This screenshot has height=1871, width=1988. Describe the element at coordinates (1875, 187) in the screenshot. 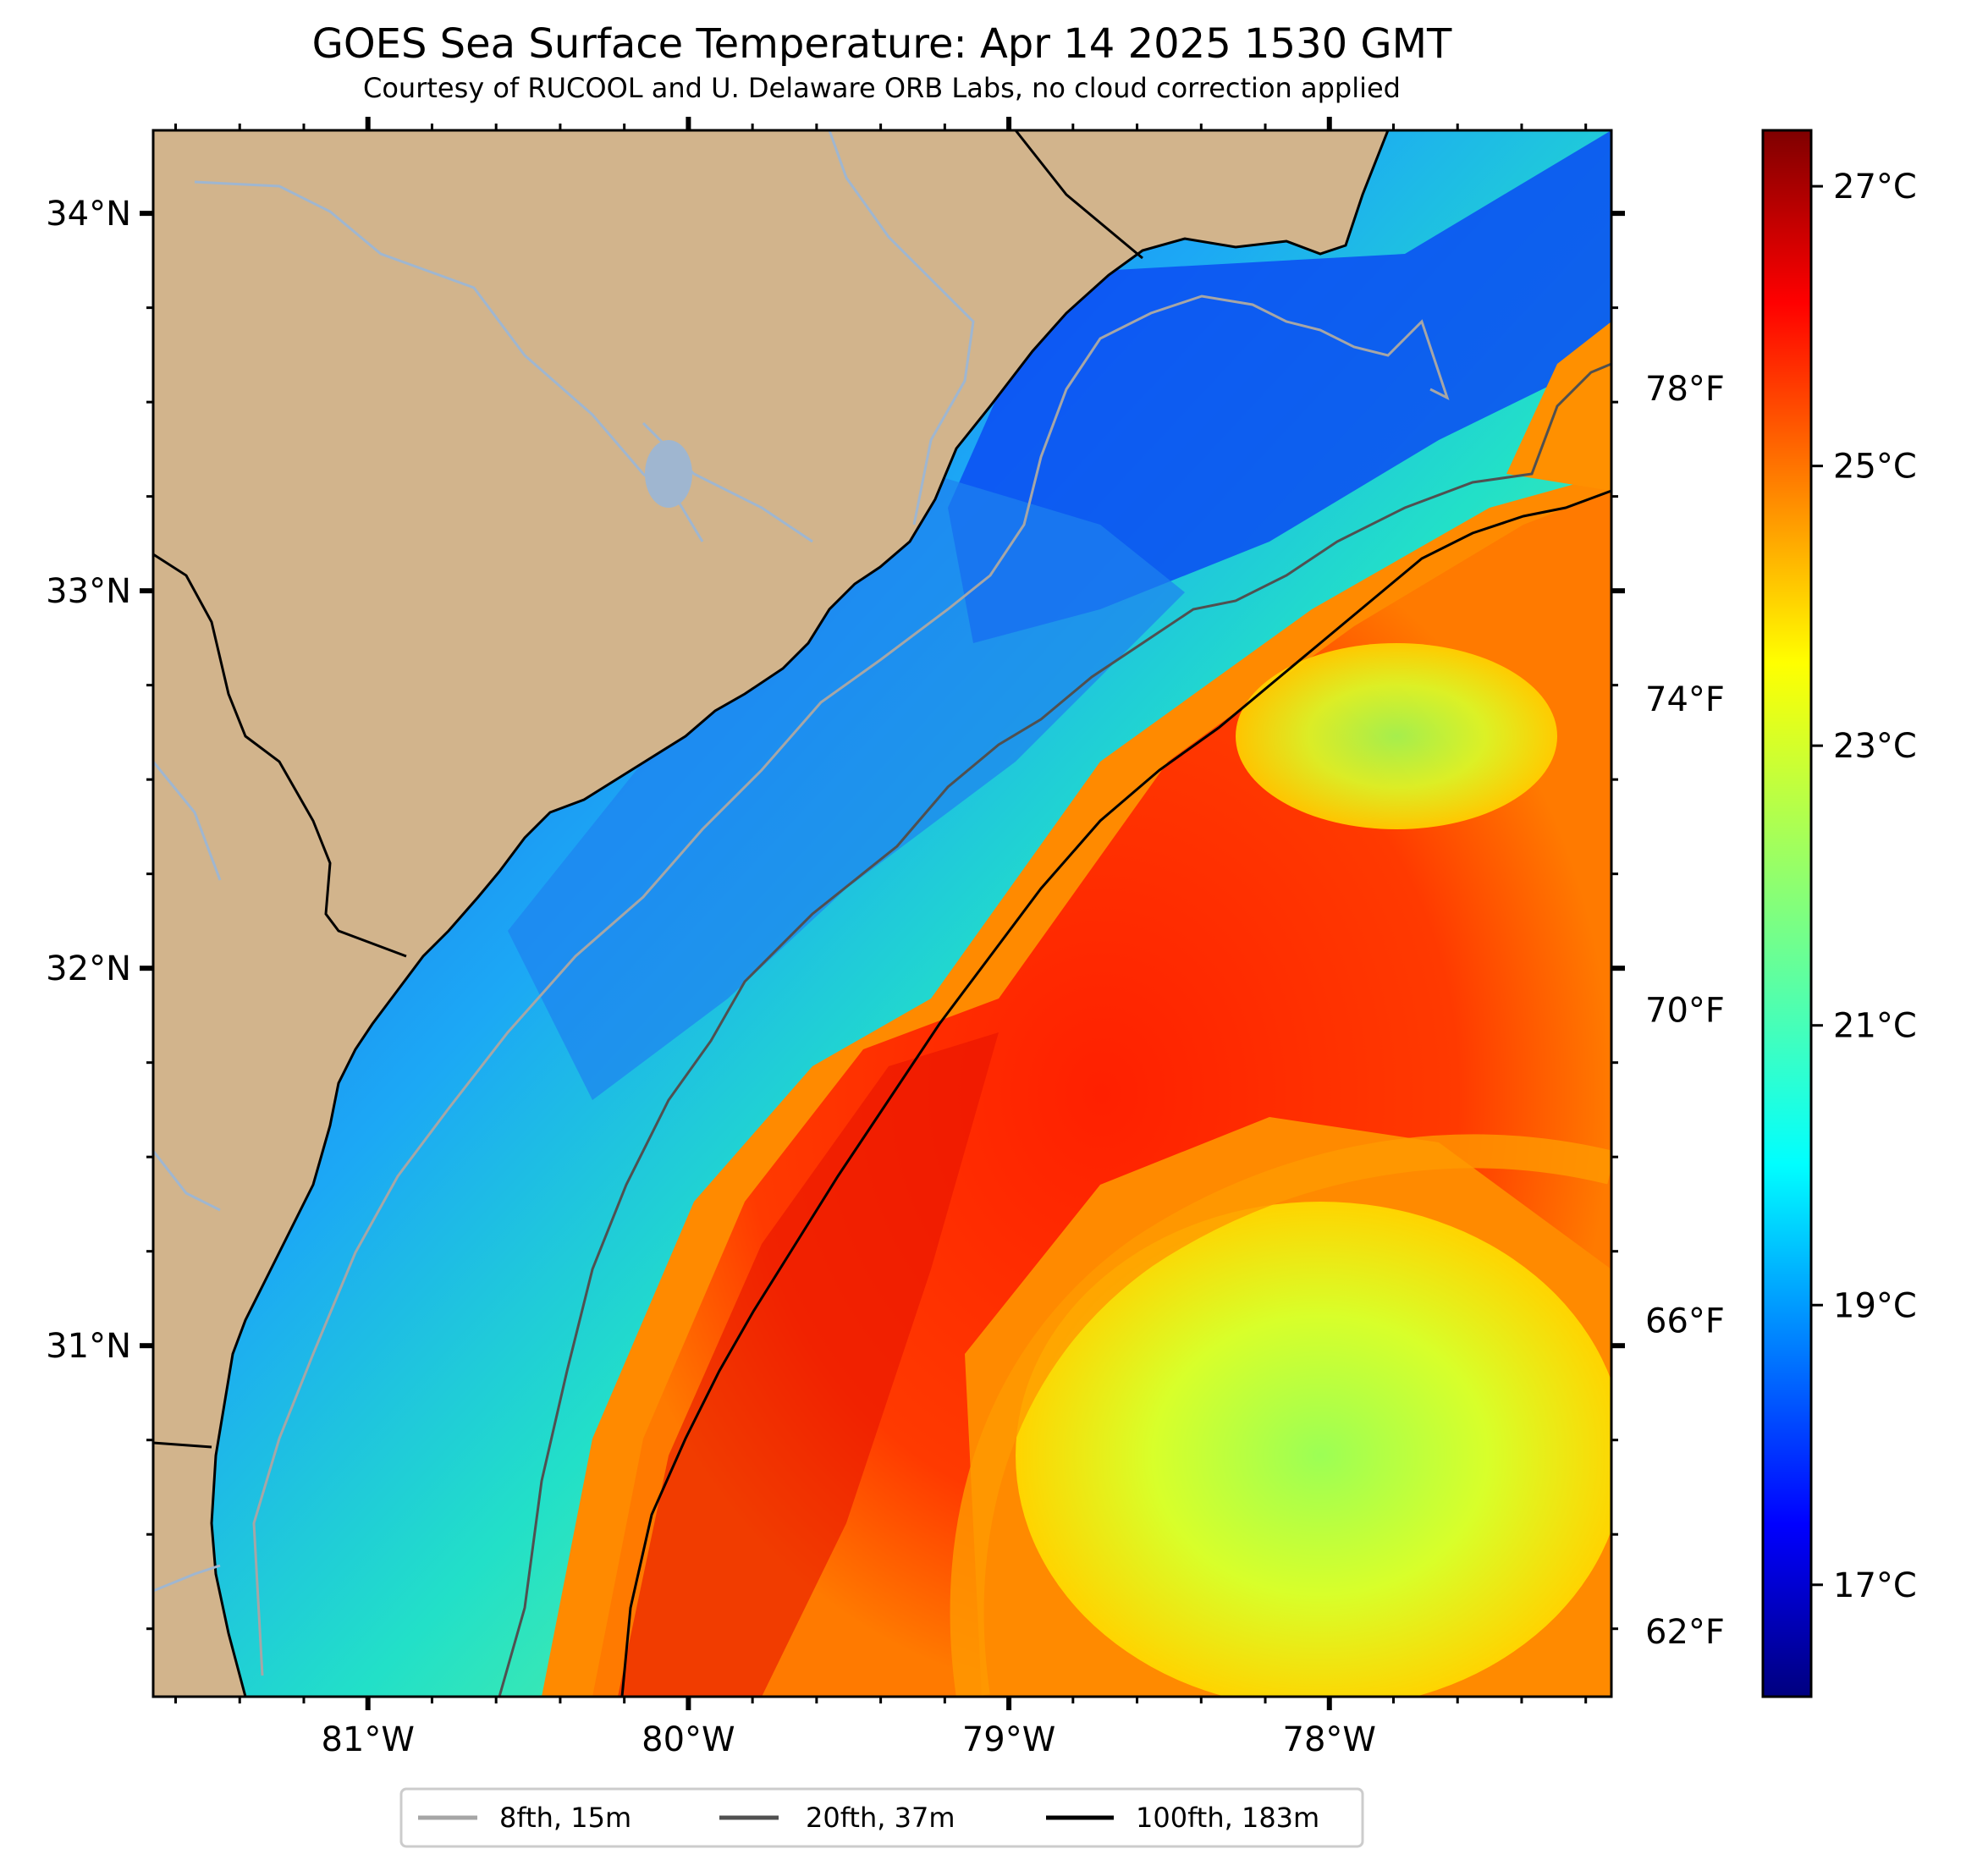

I see `colorbar-tick-label: 27°C` at that location.